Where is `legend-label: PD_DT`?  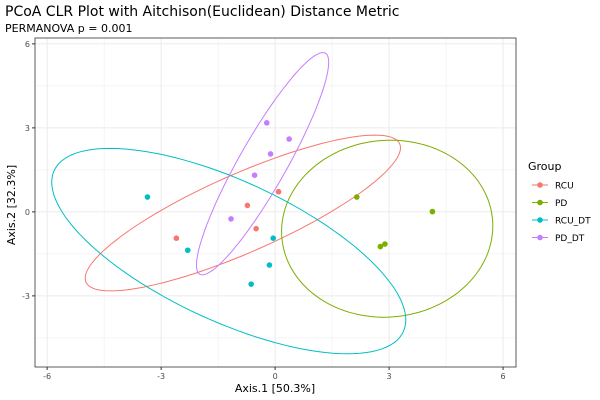
legend-label: PD_DT is located at coordinates (570, 239).